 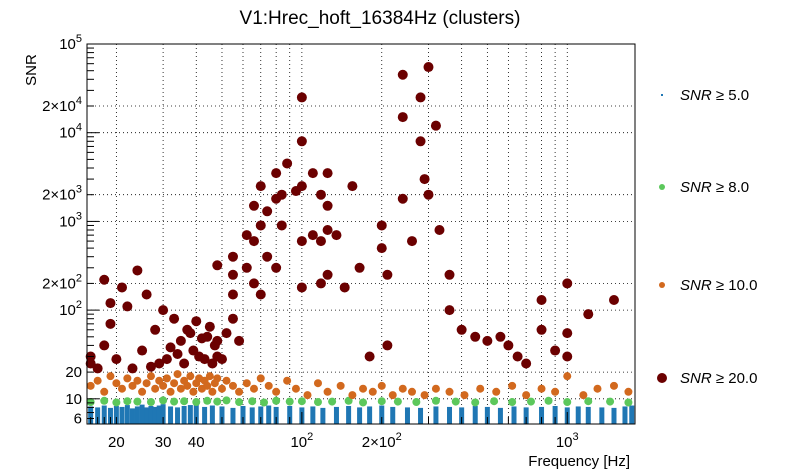 What do you see at coordinates (62, 282) in the screenshot?
I see `y-tick-label: 2×10²` at bounding box center [62, 282].